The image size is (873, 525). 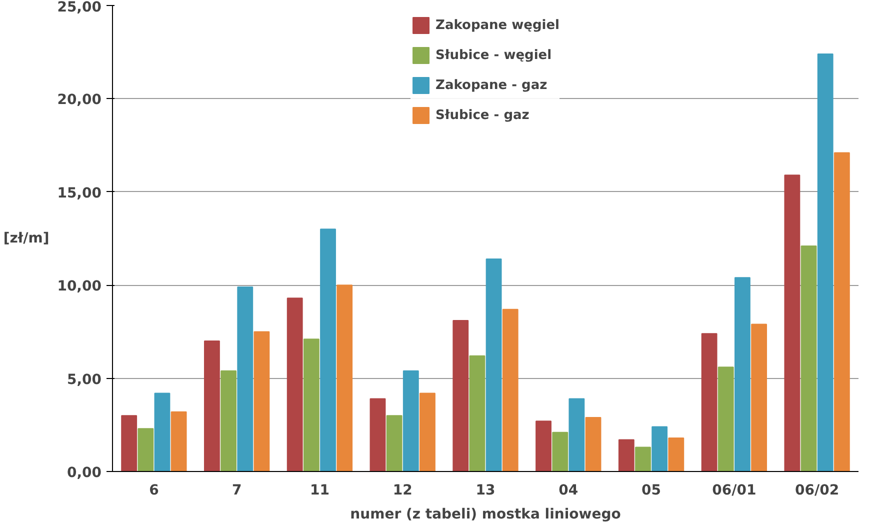 What do you see at coordinates (817, 490) in the screenshot?
I see `x-tick-label: 06/02` at bounding box center [817, 490].